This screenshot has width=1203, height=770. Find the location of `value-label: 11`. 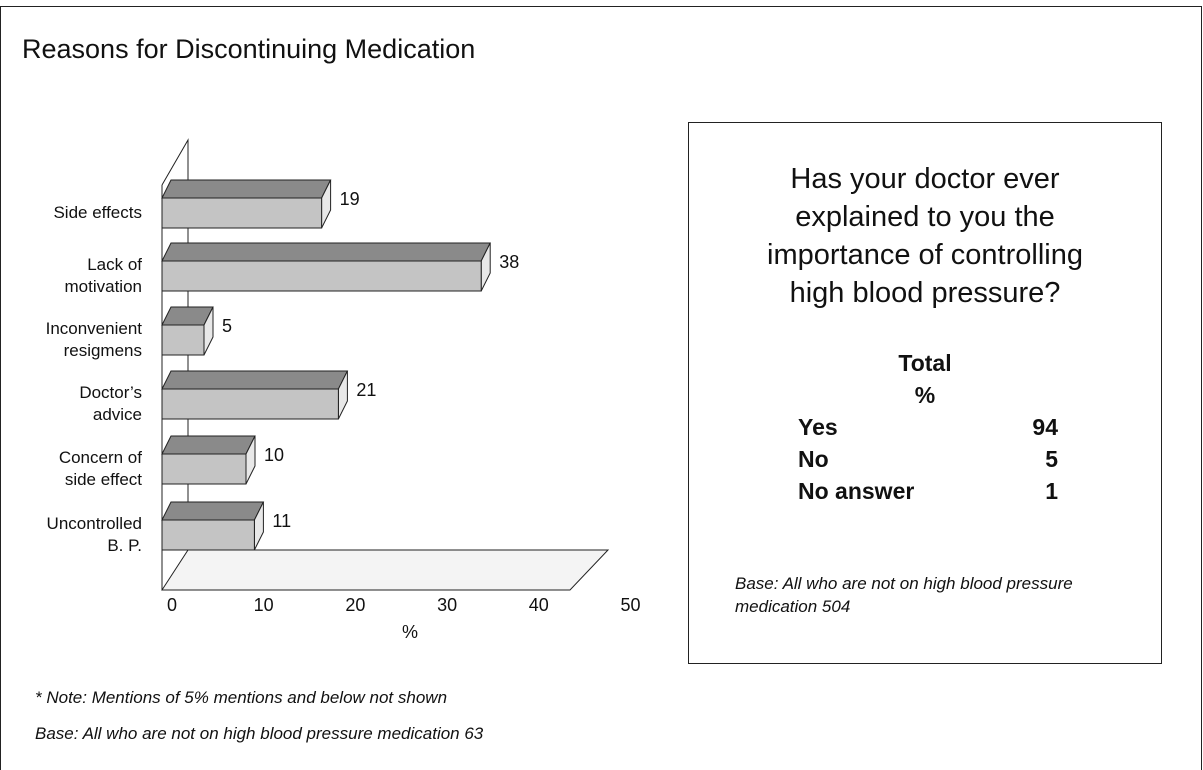

value-label: 11 is located at coordinates (281, 521).